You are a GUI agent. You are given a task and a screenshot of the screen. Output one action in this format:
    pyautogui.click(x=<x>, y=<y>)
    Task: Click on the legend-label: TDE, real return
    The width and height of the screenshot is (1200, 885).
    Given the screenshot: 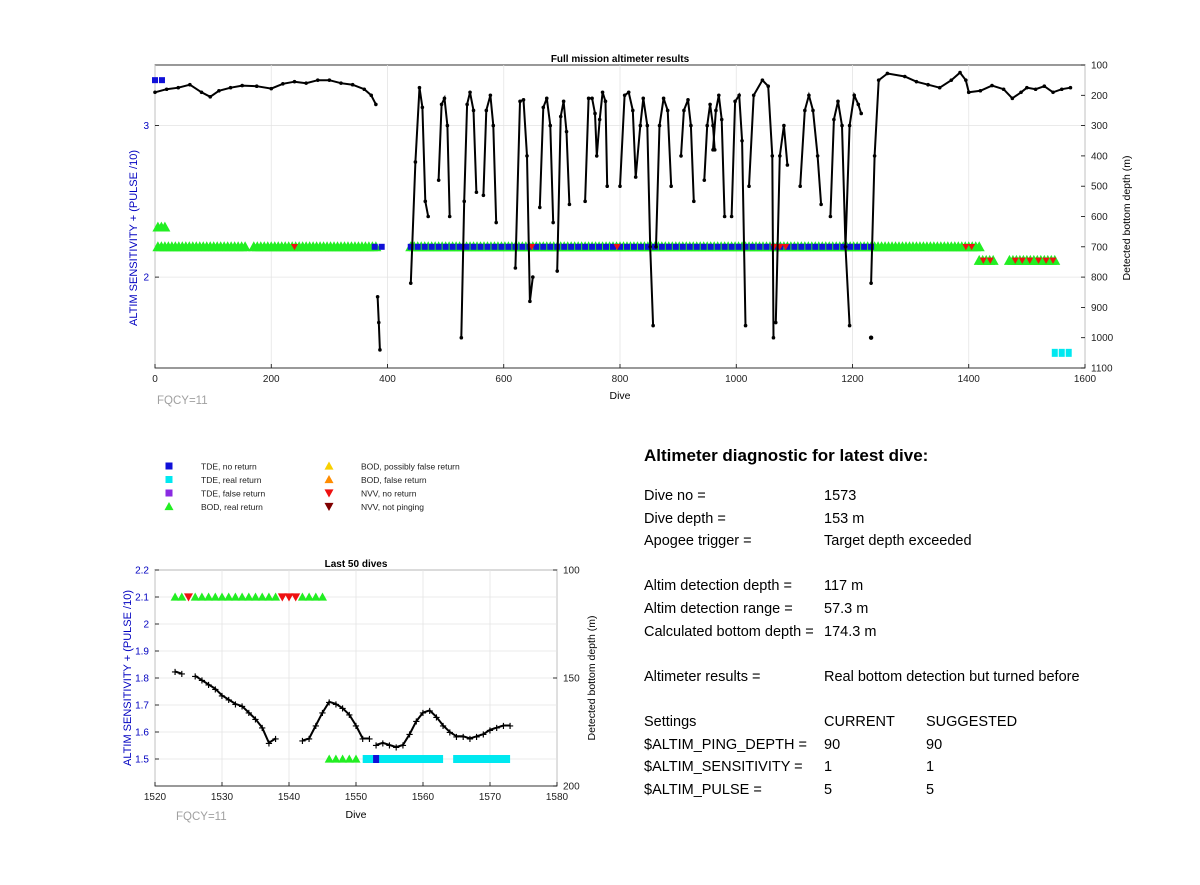 What is the action you would take?
    pyautogui.click(x=231, y=480)
    